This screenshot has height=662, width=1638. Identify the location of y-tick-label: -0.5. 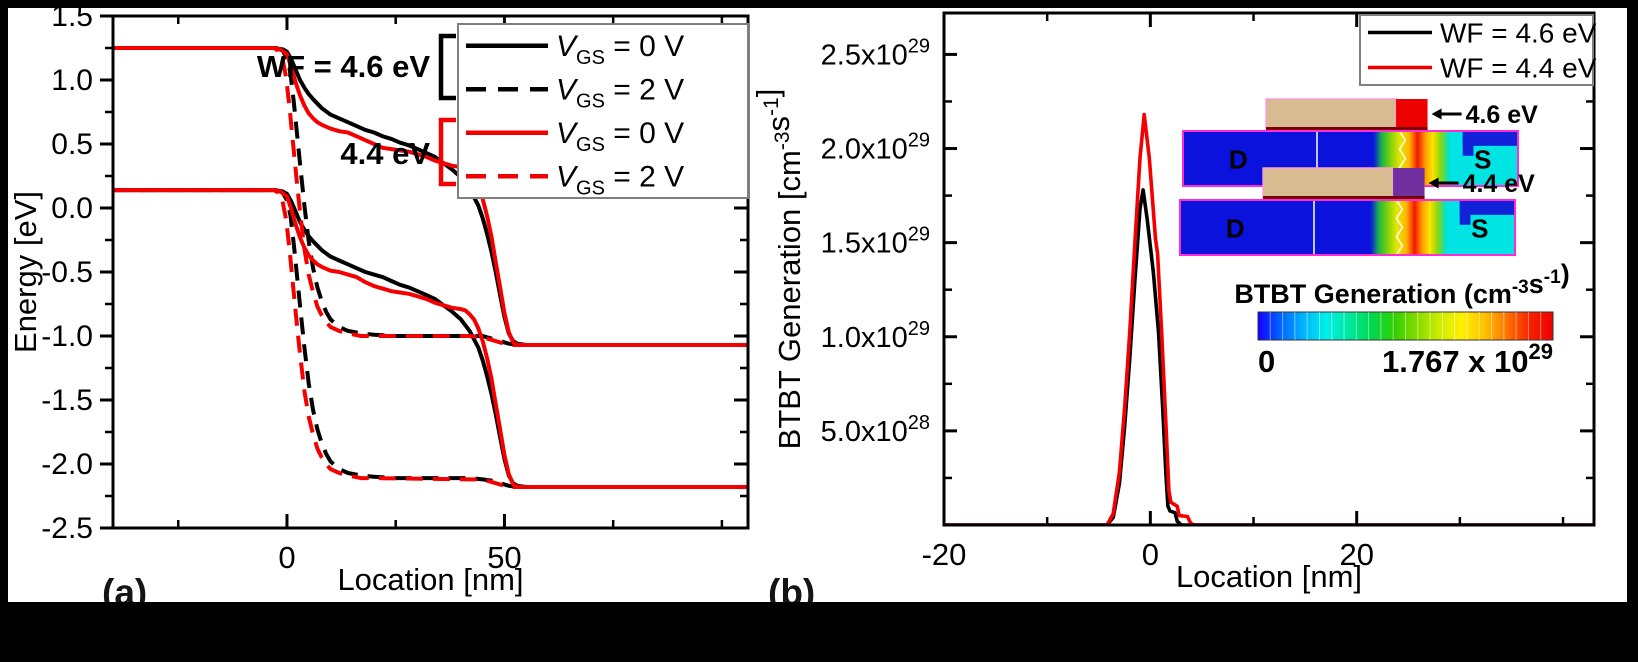
(67, 272).